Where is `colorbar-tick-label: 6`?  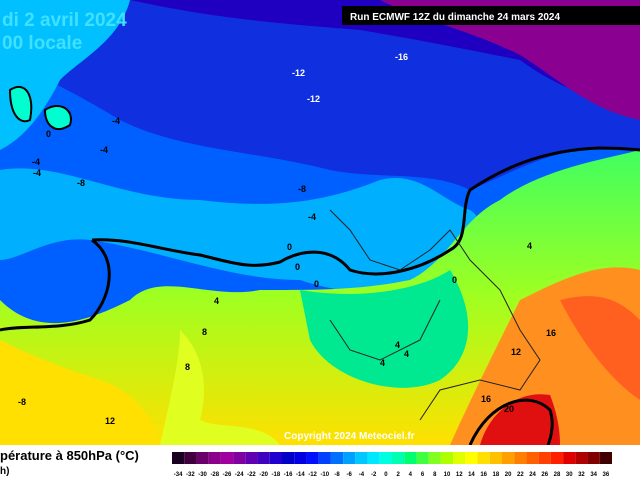 colorbar-tick-label: 6 is located at coordinates (423, 475).